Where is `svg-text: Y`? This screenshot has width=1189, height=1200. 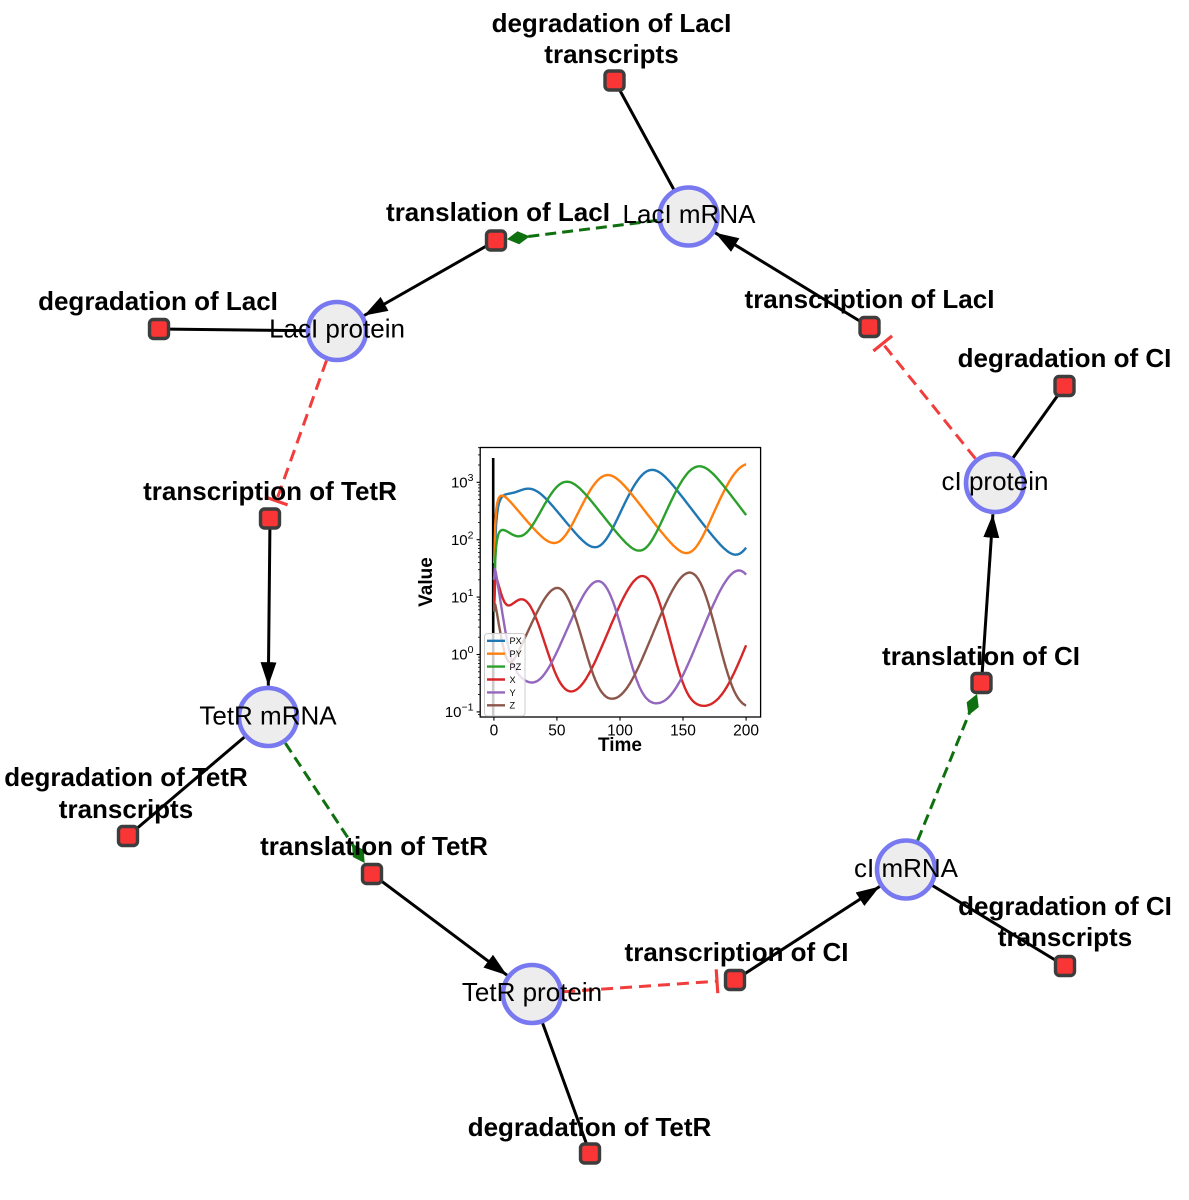
svg-text: Y is located at coordinates (513, 693).